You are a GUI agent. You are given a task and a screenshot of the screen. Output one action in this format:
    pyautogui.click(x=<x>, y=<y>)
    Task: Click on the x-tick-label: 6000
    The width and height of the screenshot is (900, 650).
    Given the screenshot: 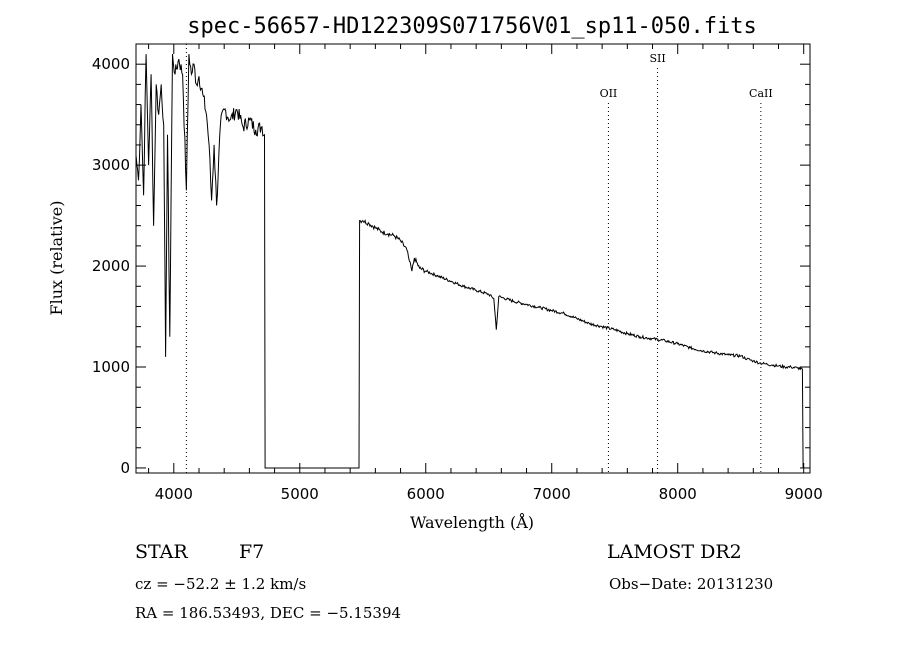 What is the action you would take?
    pyautogui.click(x=426, y=494)
    